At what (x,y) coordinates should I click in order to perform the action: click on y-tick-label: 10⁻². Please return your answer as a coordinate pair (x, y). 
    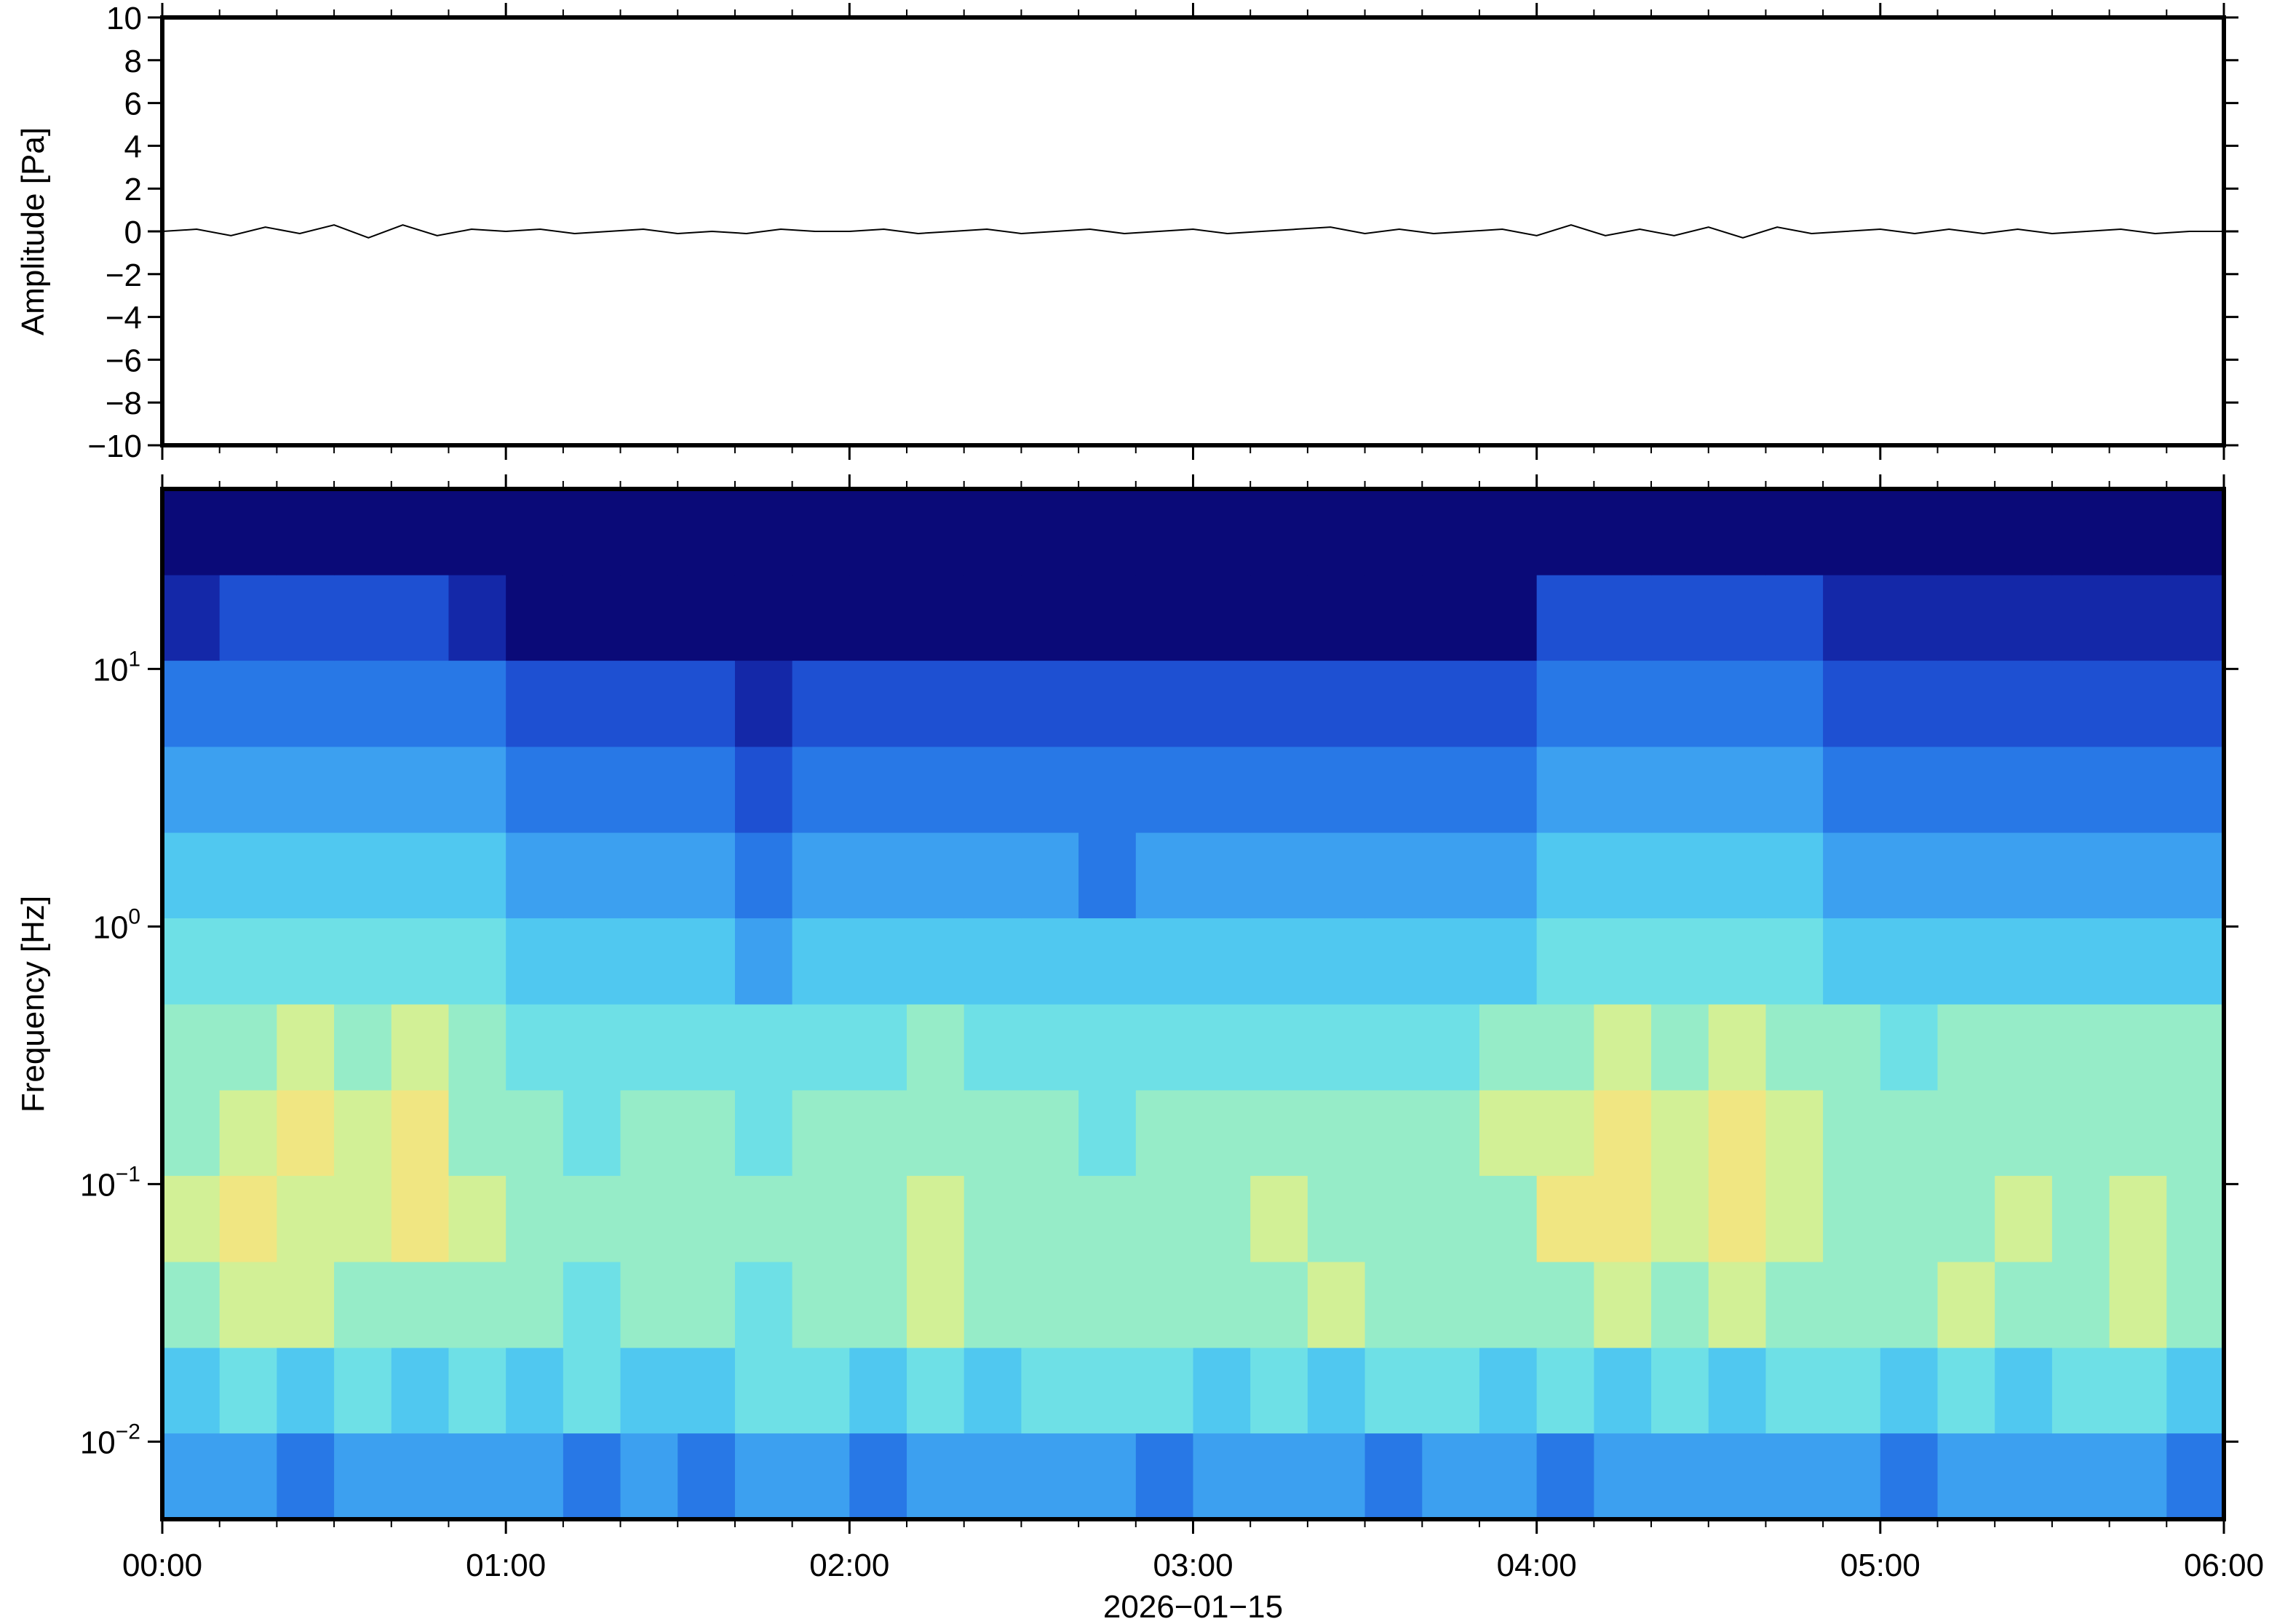
    Looking at the image, I should click on (110, 1440).